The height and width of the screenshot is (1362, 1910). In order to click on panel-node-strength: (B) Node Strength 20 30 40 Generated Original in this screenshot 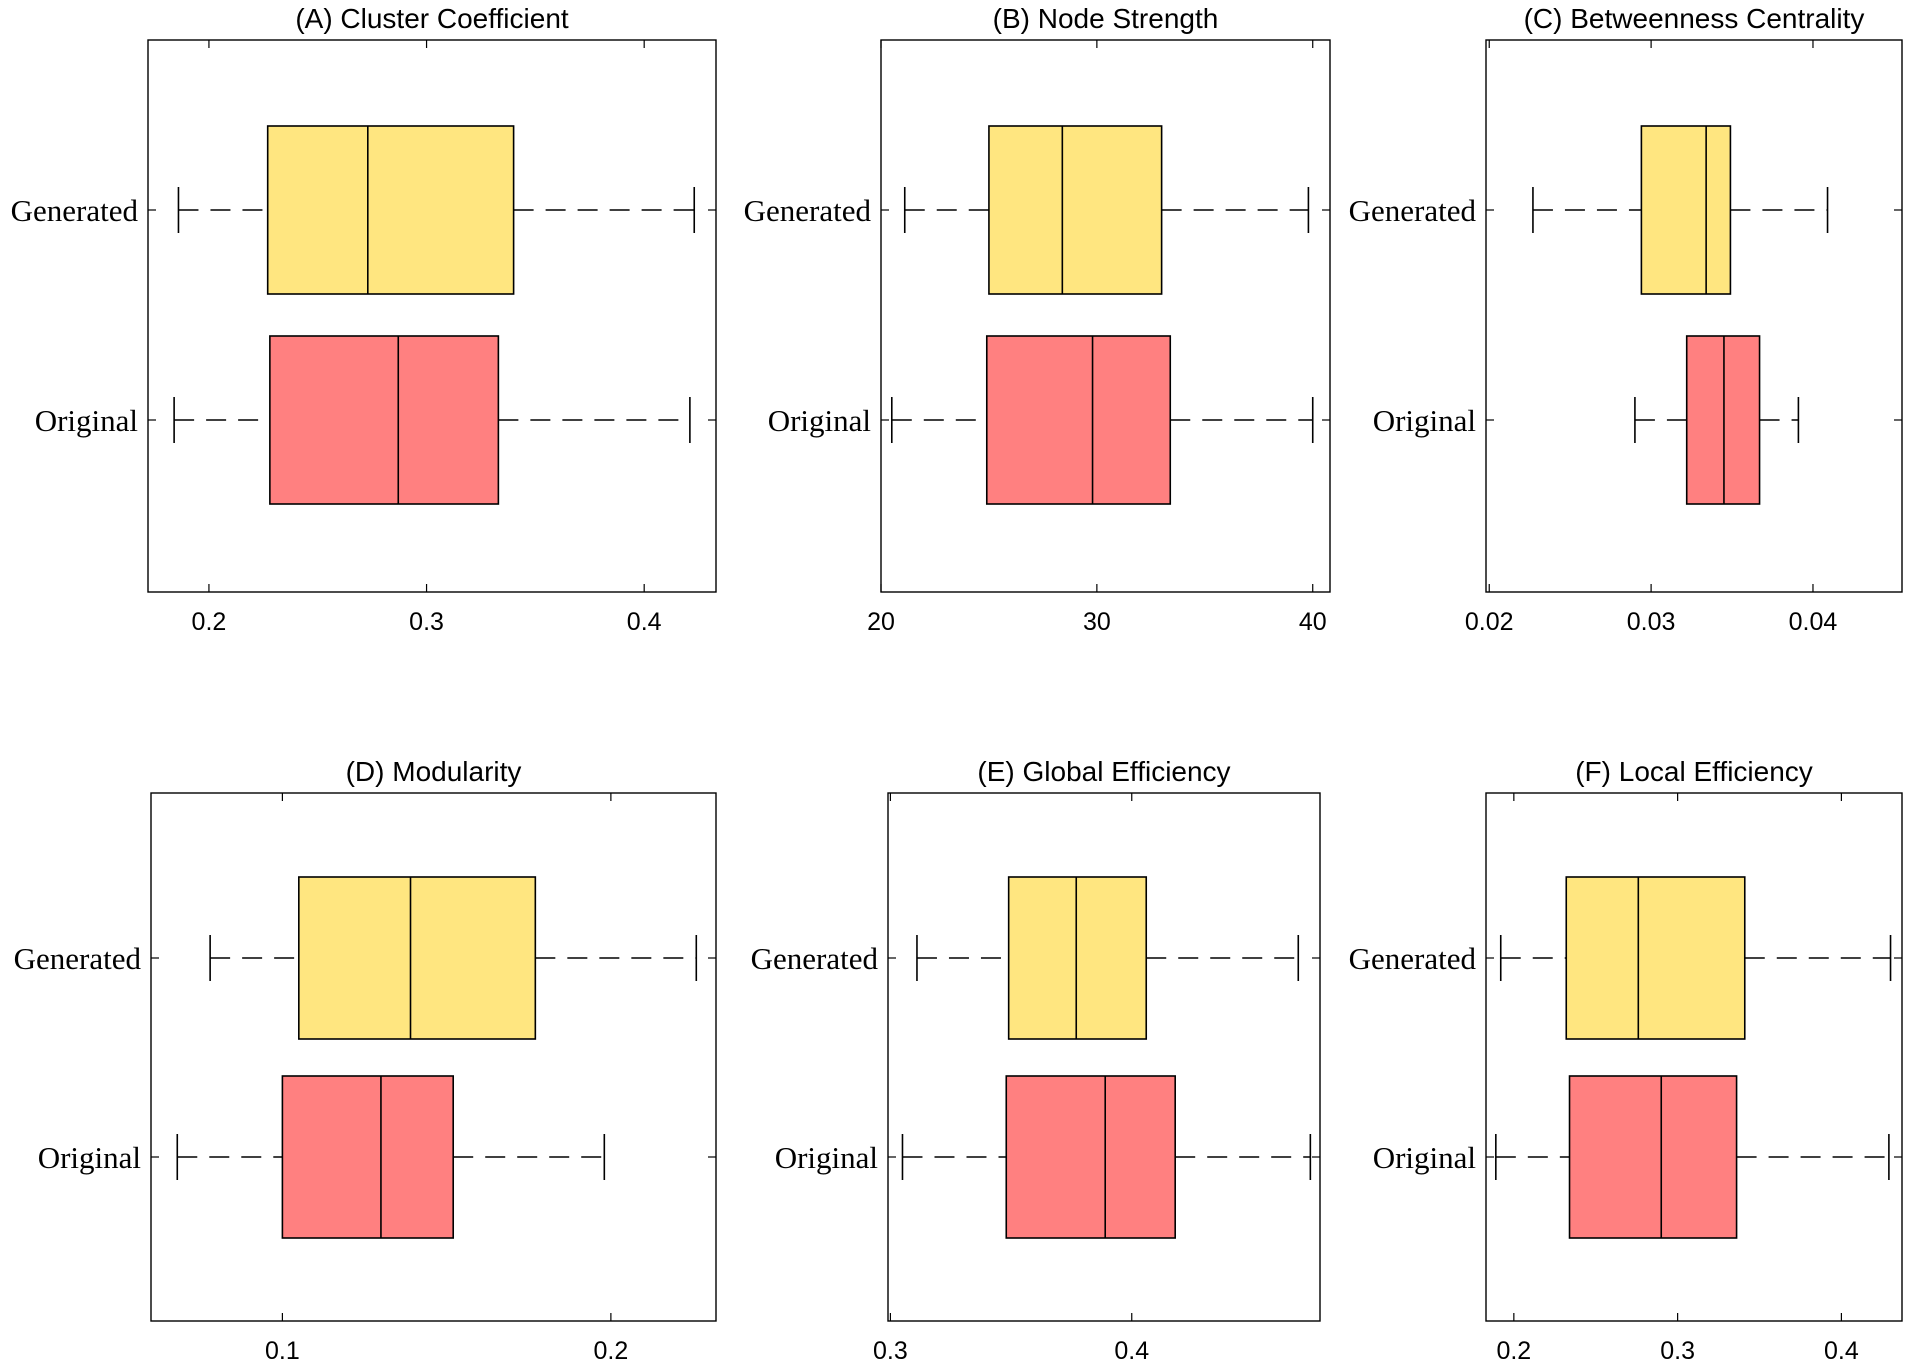, I will do `click(1037, 319)`.